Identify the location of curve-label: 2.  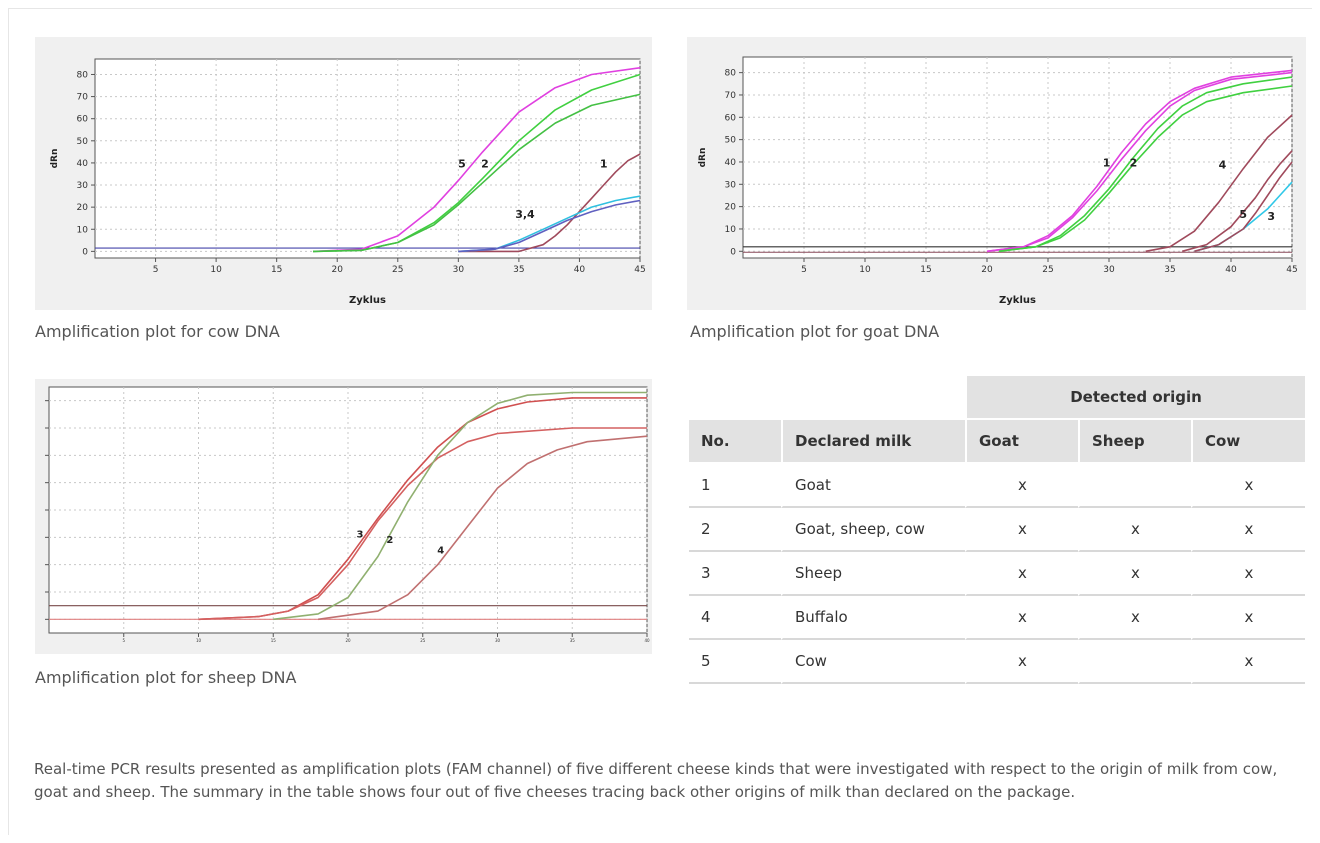
(1134, 162).